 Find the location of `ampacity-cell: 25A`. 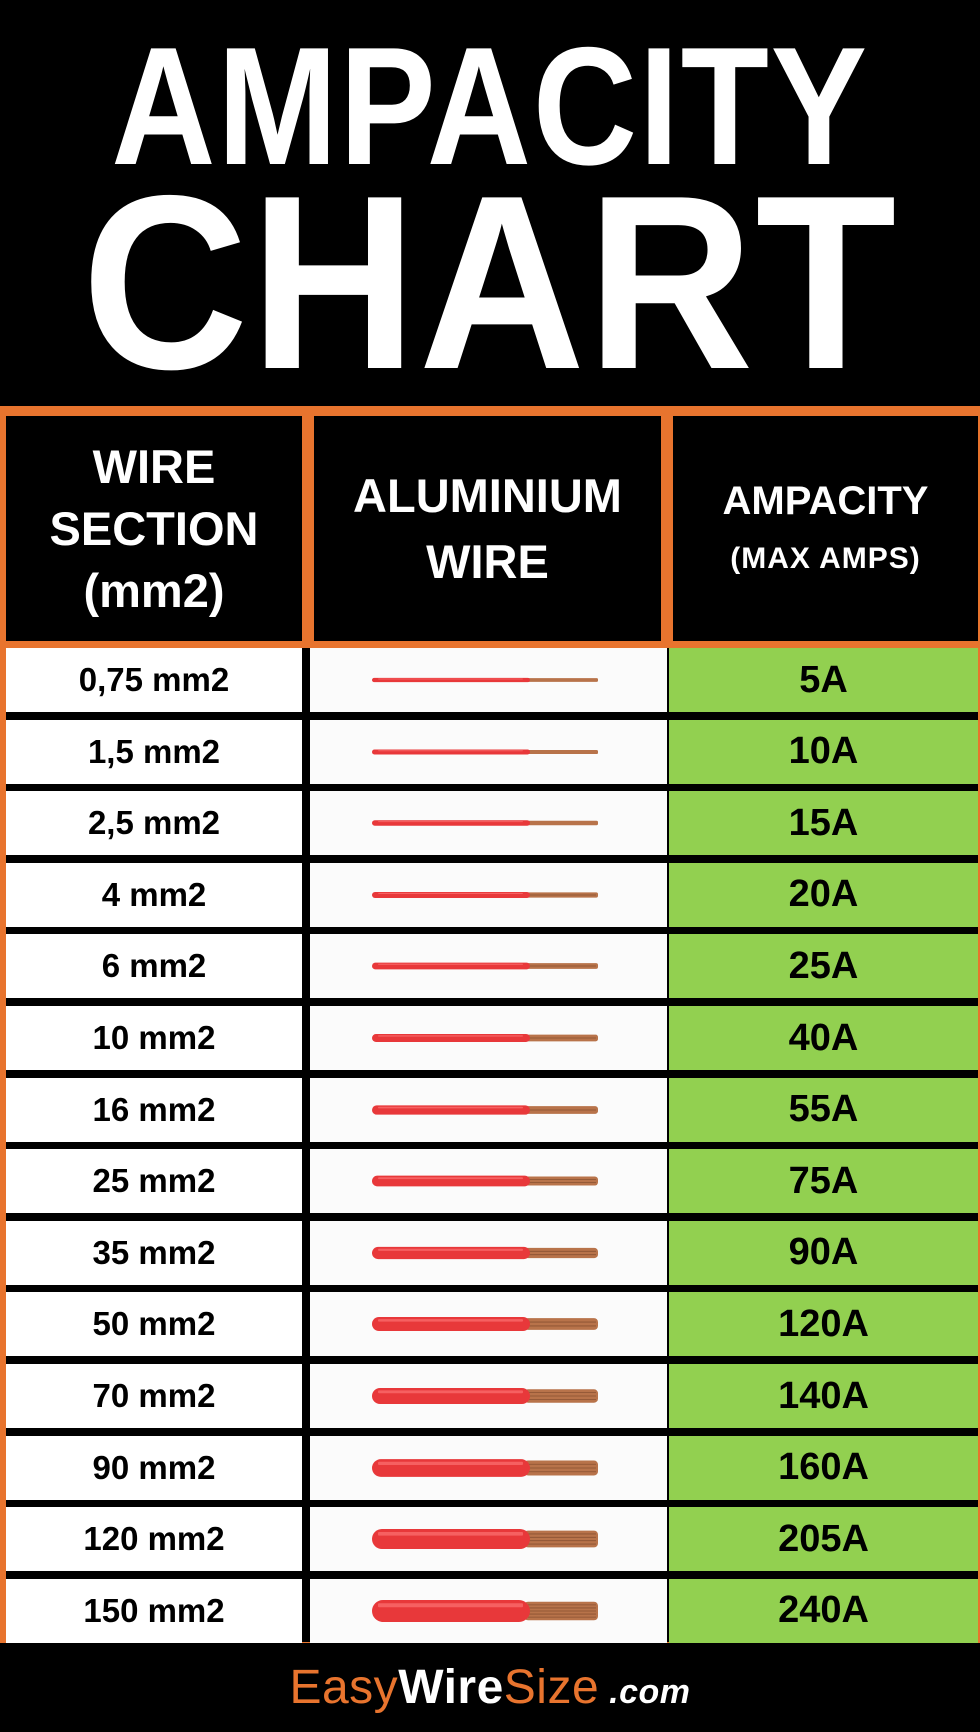

ampacity-cell: 25A is located at coordinates (823, 966).